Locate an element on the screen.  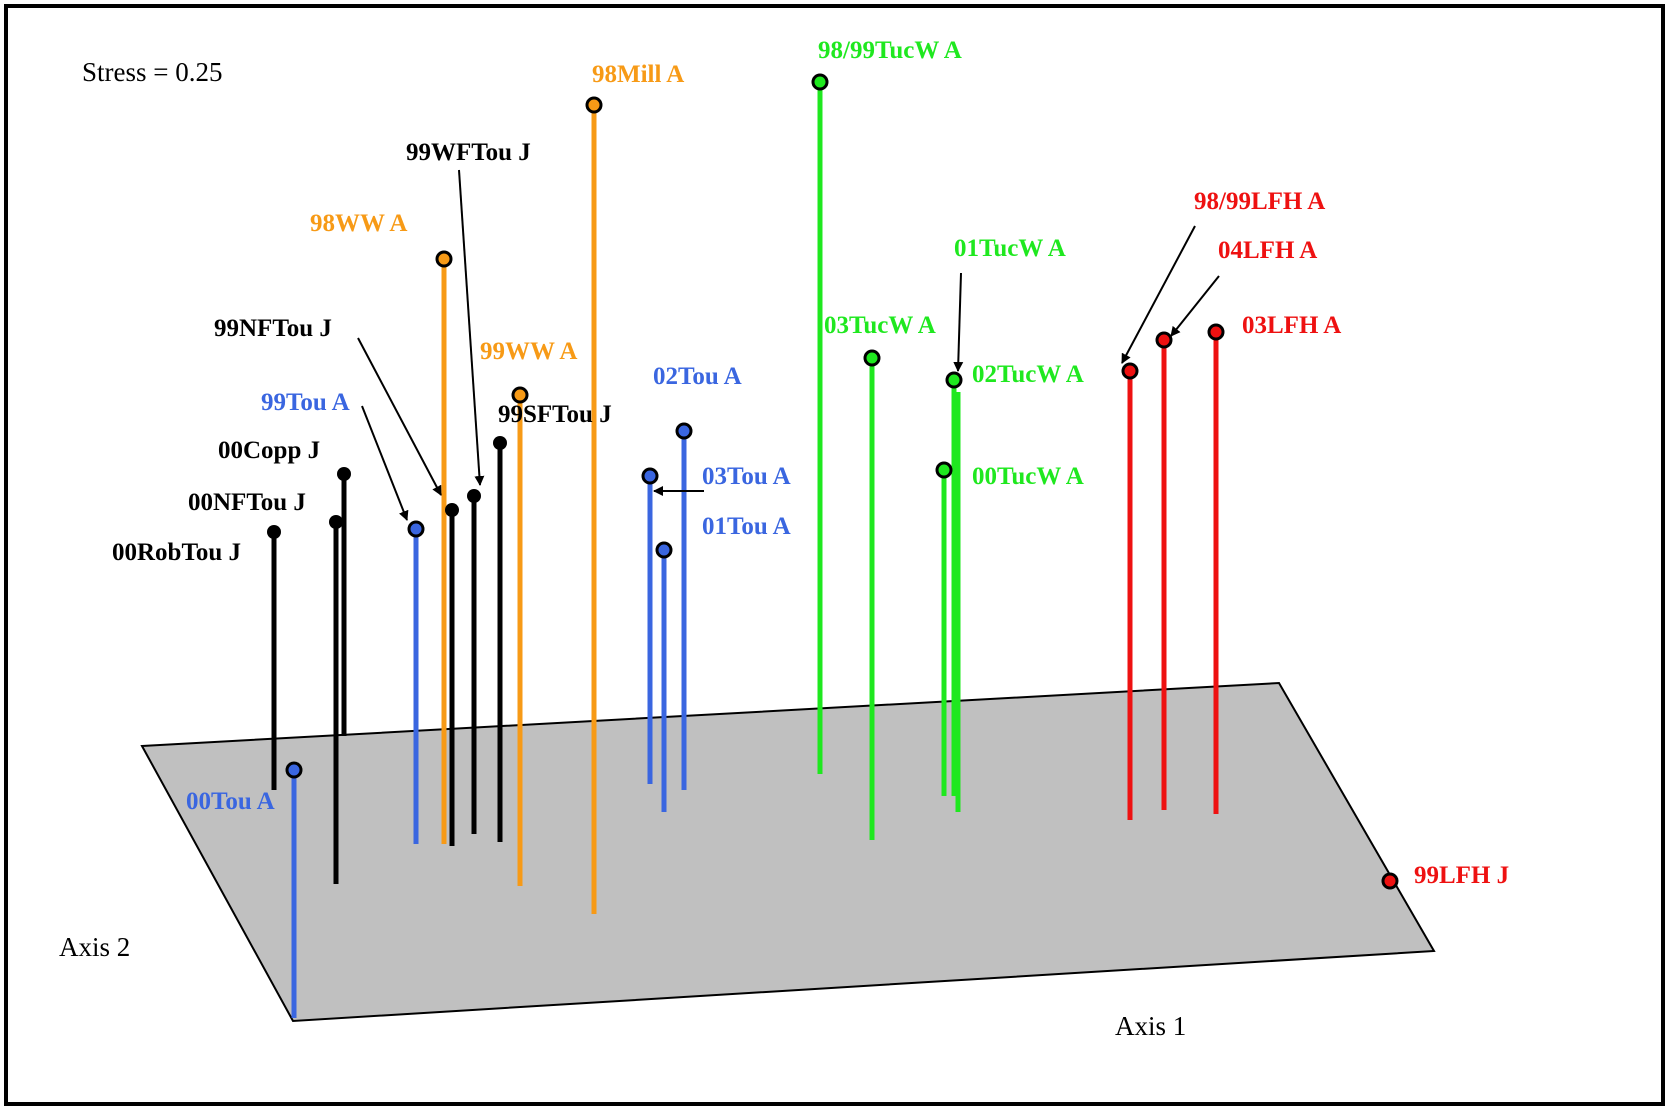
point-99wftou-j is located at coordinates (474, 496).